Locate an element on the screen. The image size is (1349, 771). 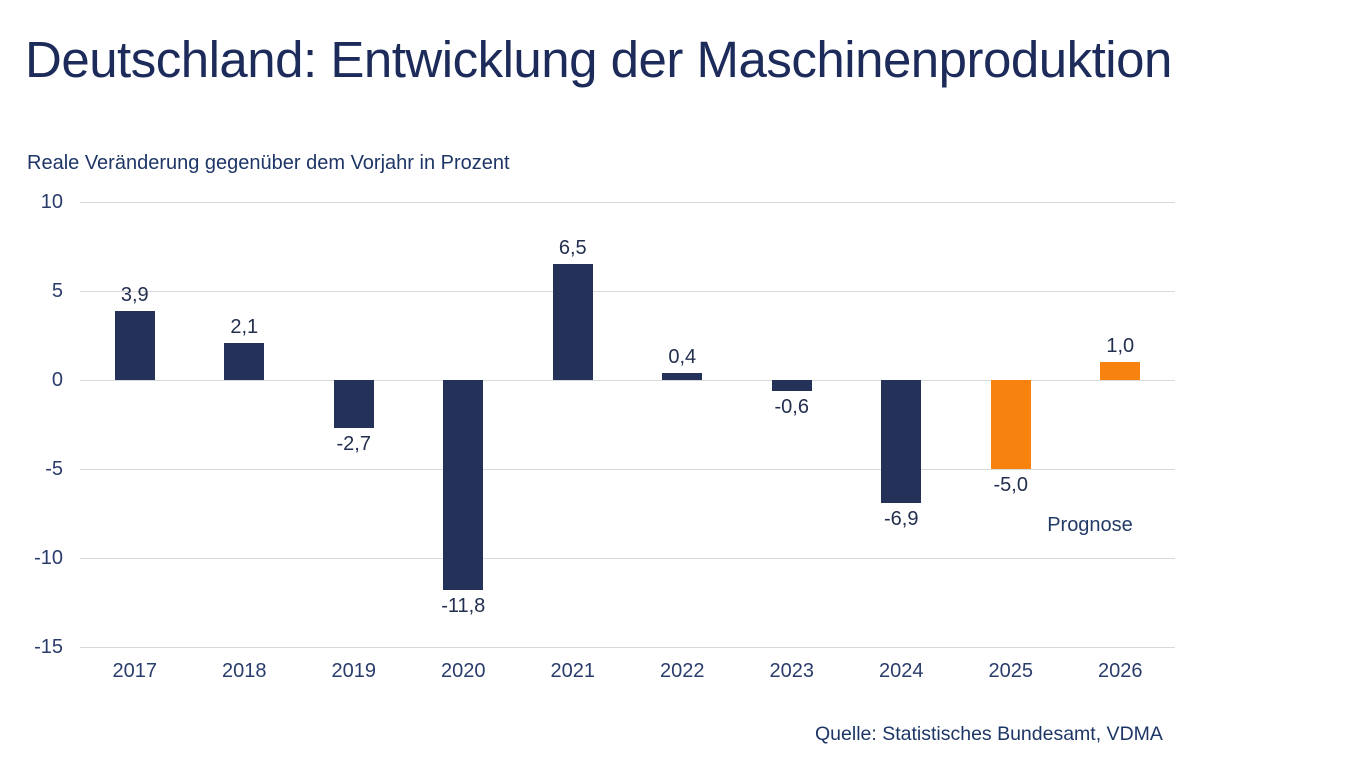
x-tick-label: 2023 is located at coordinates (792, 671).